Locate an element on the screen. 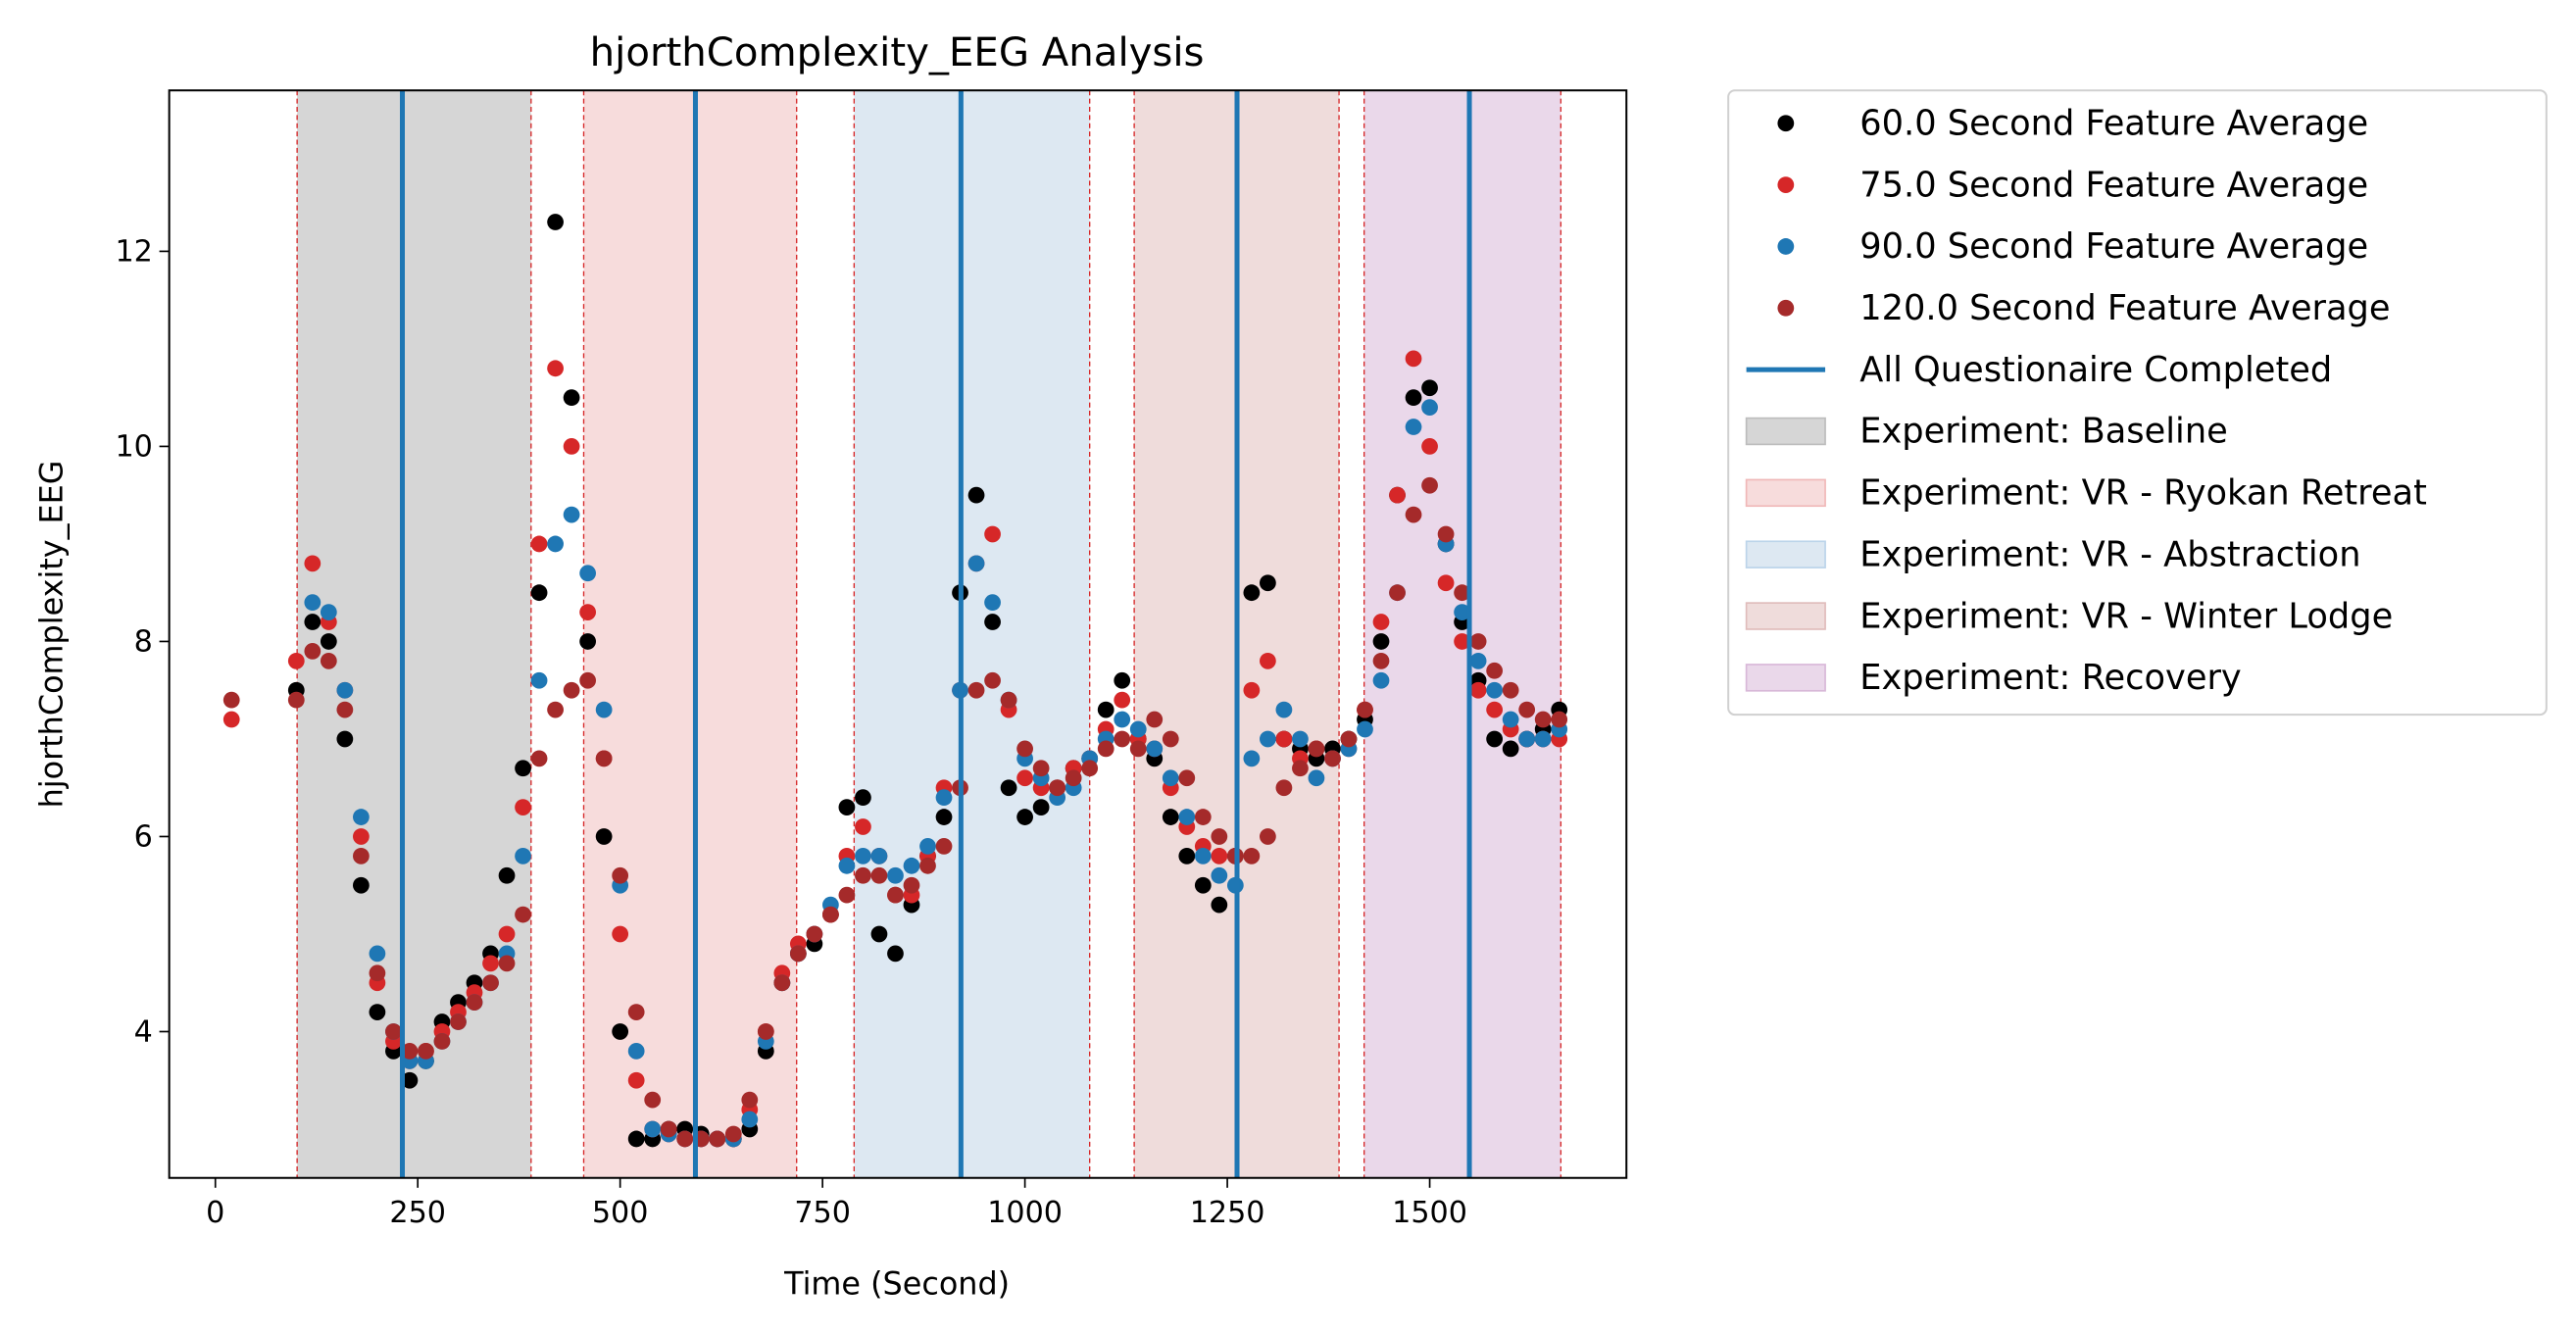 The width and height of the screenshot is (2576, 1334). x-tick-label: 750 is located at coordinates (822, 1213).